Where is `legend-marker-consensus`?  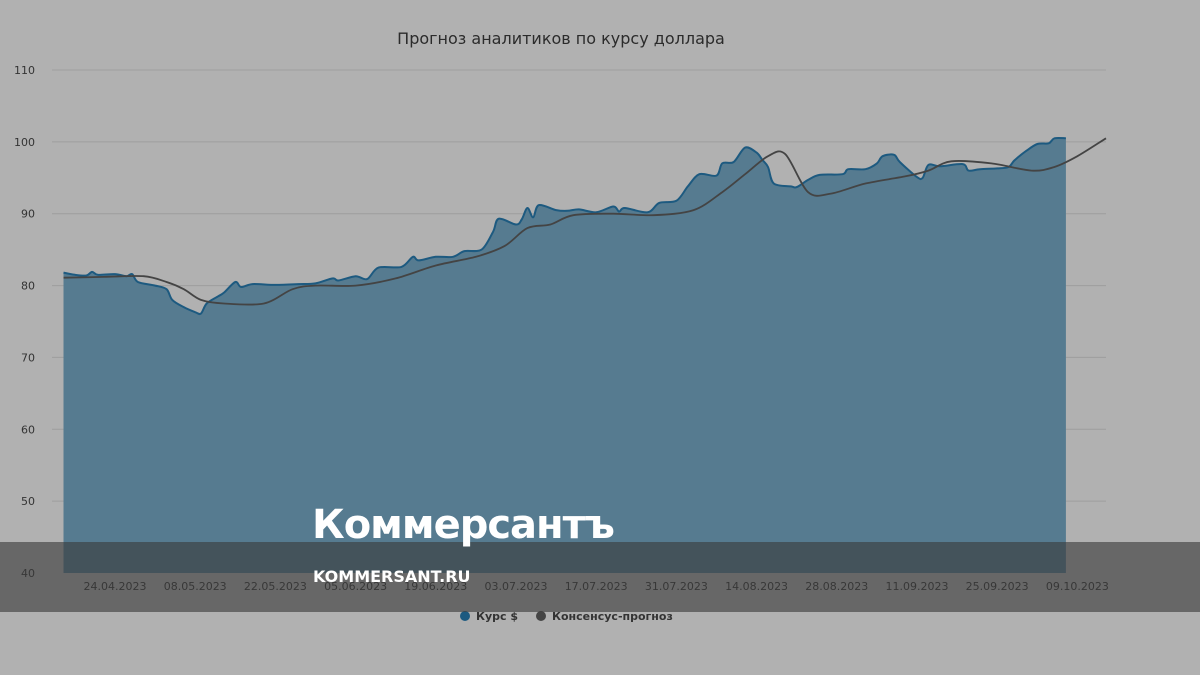 legend-marker-consensus is located at coordinates (541, 616).